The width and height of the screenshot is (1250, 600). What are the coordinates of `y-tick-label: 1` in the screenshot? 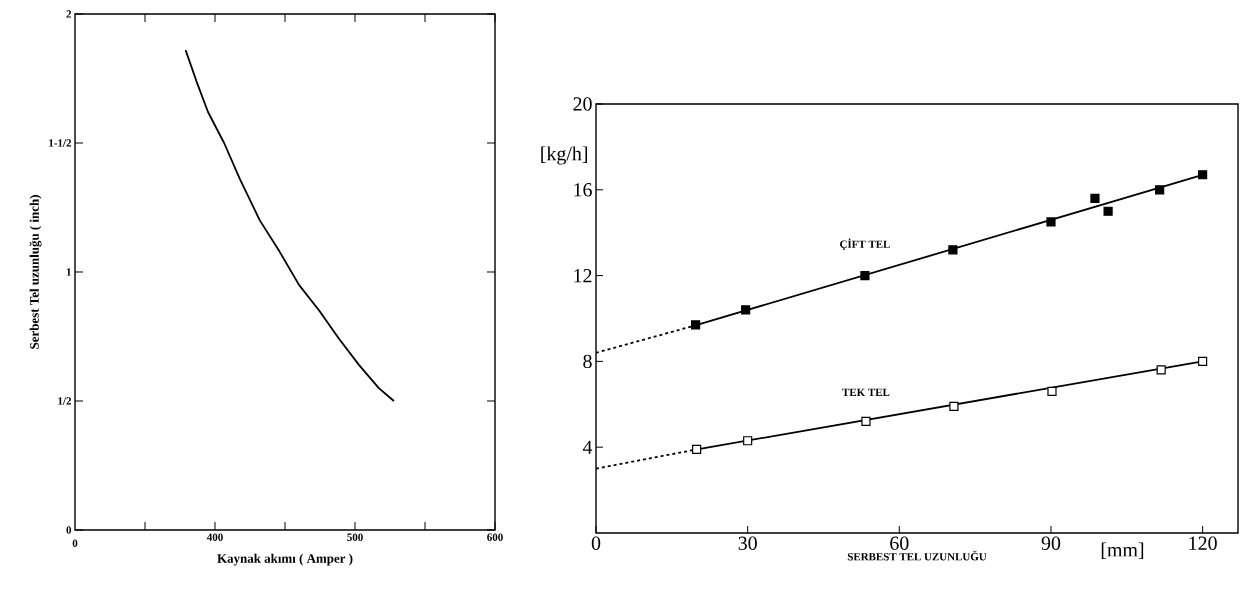 It's located at (68, 272).